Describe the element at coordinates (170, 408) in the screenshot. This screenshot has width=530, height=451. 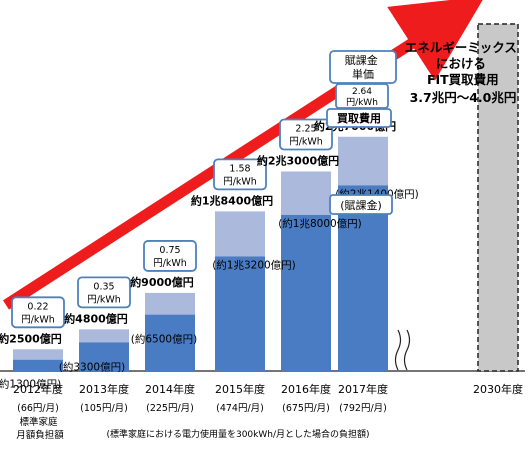
I see `monthly-burden-label: (225円/月)` at that location.